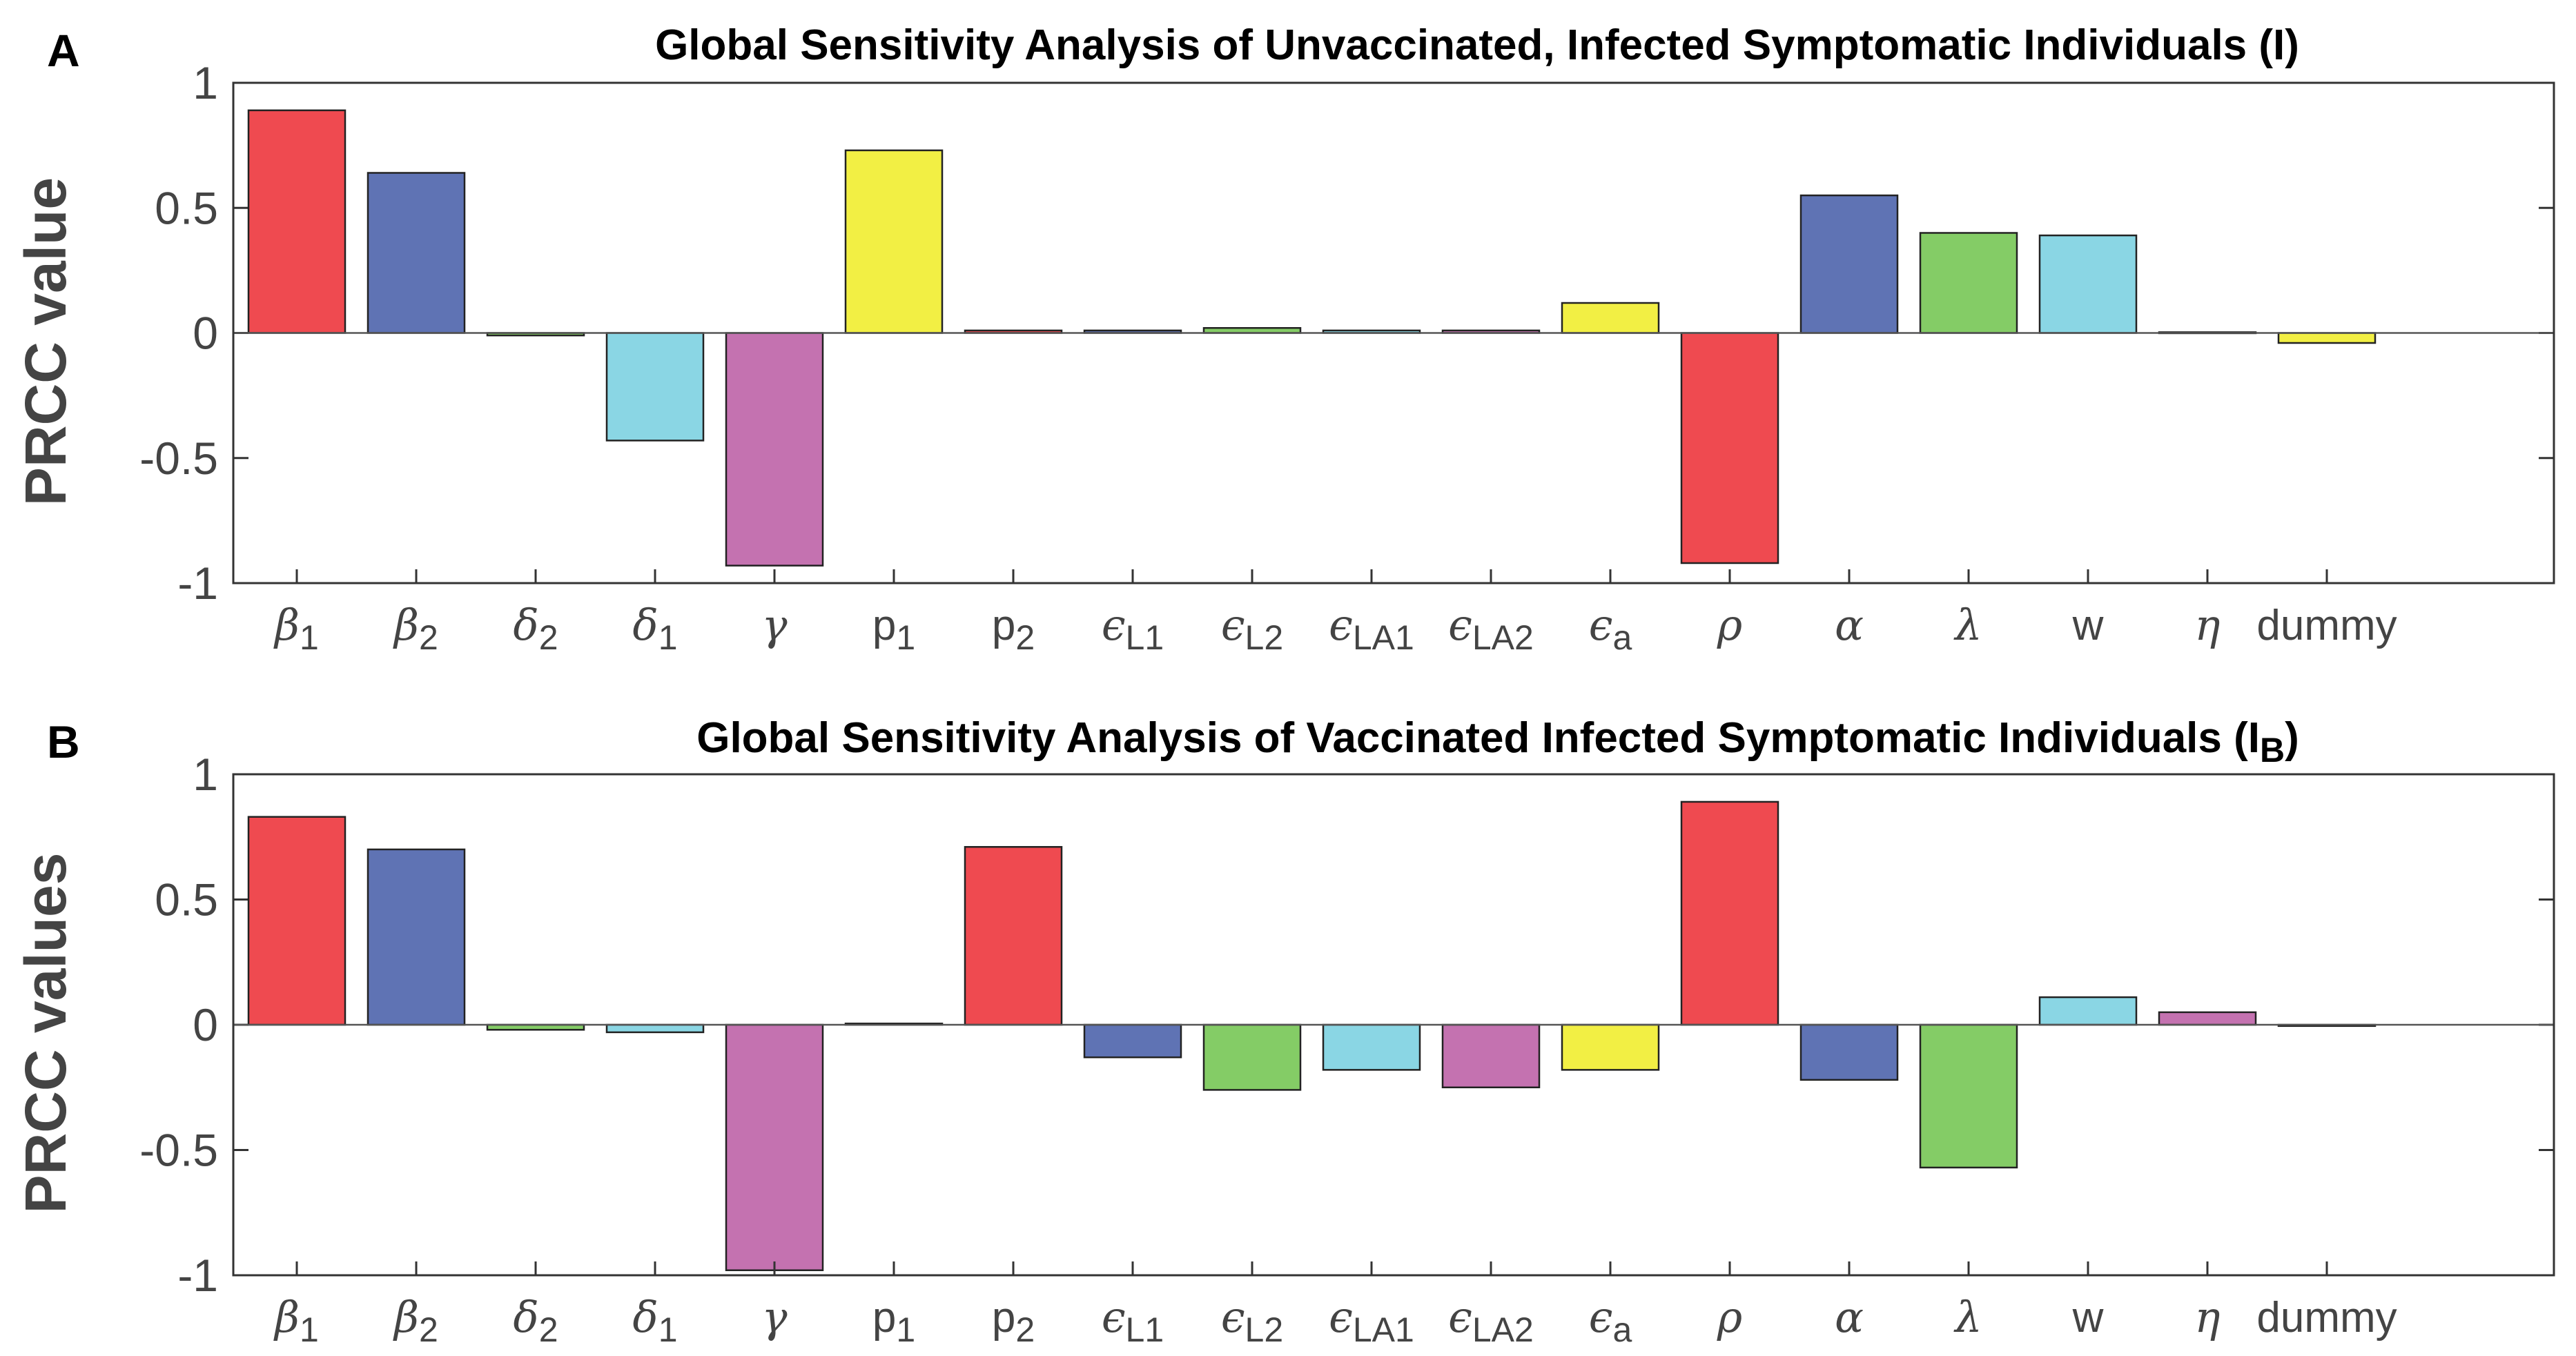 The height and width of the screenshot is (1356, 2576). I want to click on panel-b-xtick-label: ρ, so click(1729, 1317).